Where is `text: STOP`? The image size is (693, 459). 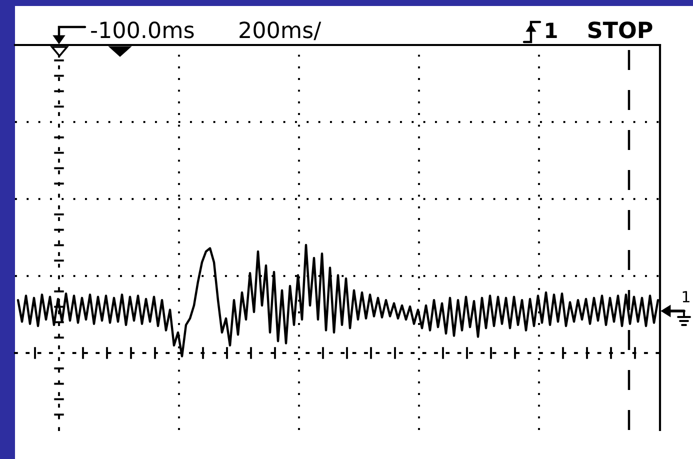 text: STOP is located at coordinates (620, 30).